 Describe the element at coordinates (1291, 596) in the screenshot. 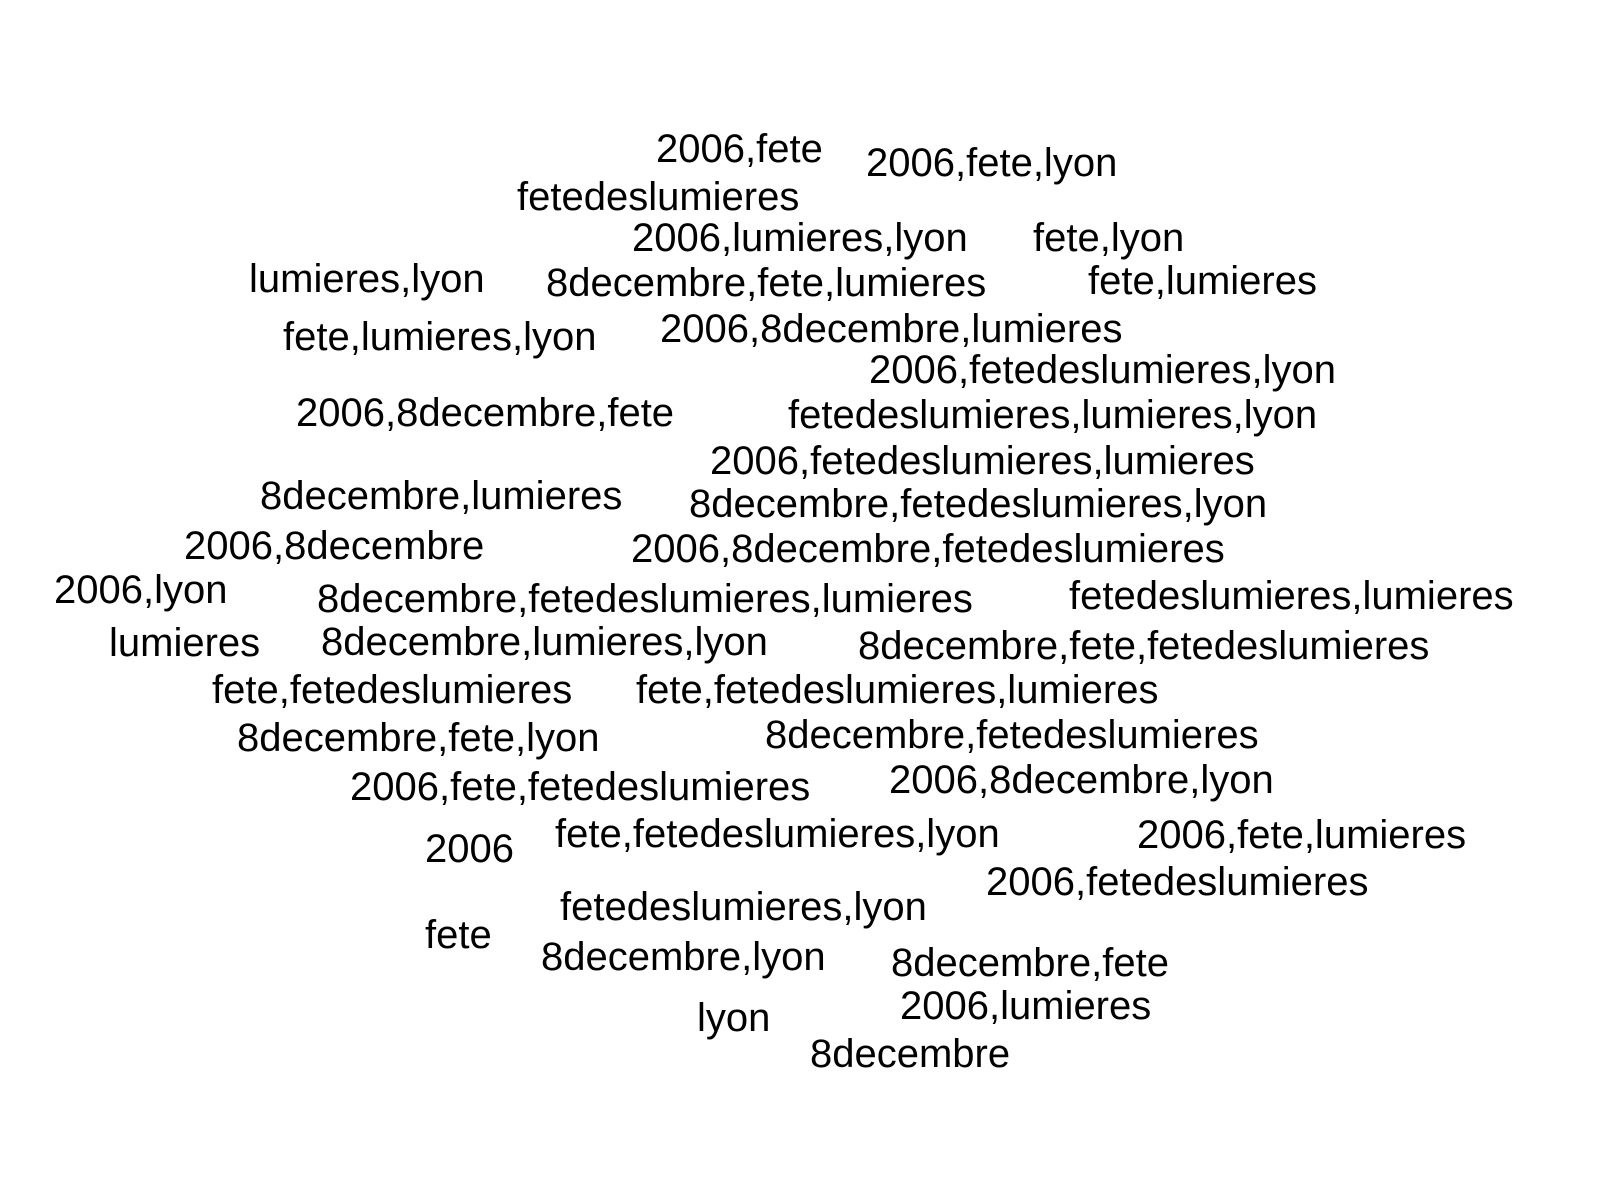

I see `cloud-word: fetedeslumieres,lumieres` at that location.